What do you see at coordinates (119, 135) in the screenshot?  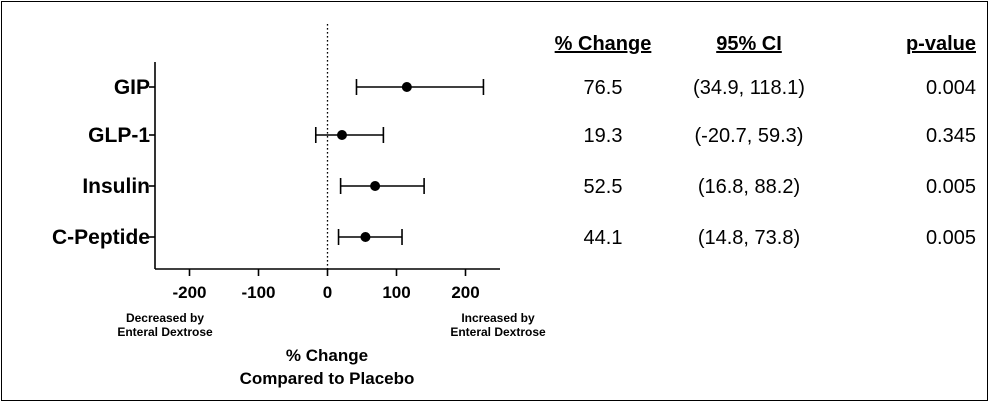 I see `category-label: GLP-1` at bounding box center [119, 135].